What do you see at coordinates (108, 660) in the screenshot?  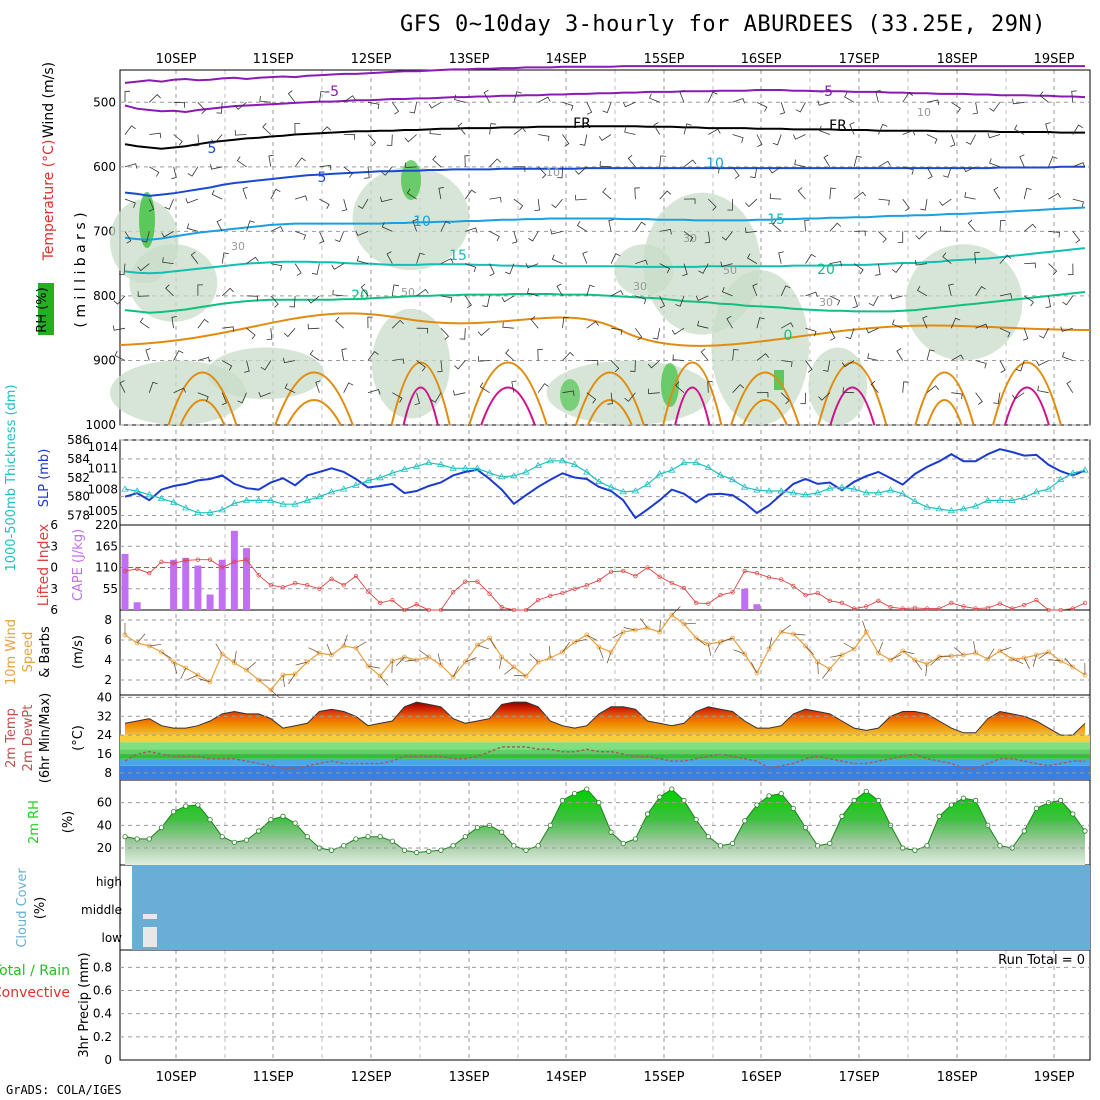 I see `wind-tick: 4` at bounding box center [108, 660].